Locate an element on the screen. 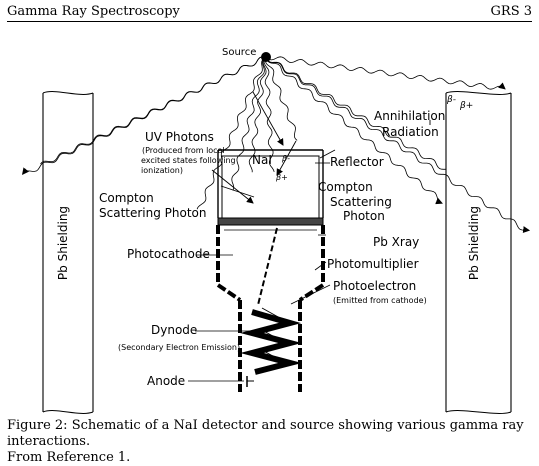 This screenshot has height=466, width=539. photoelectron-path is located at coordinates (267, 266).